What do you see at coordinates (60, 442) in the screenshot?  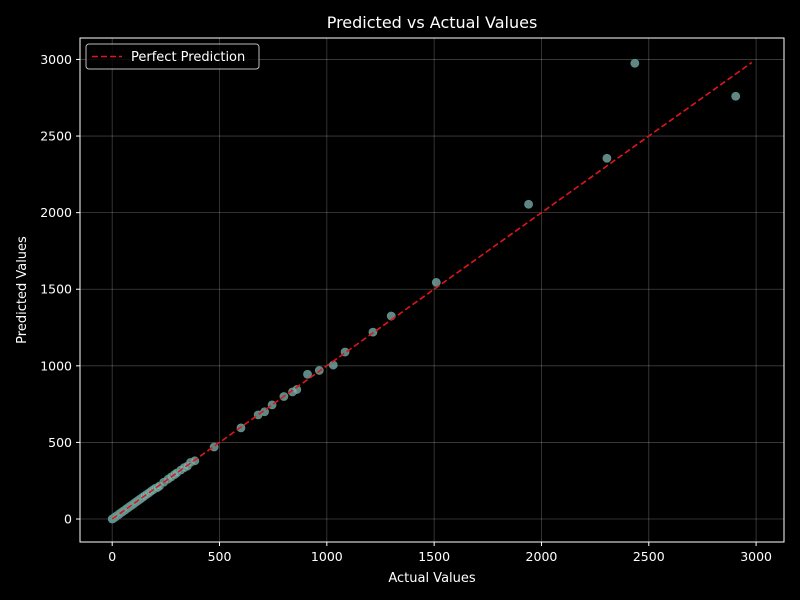 I see `y-tick-label: 500` at bounding box center [60, 442].